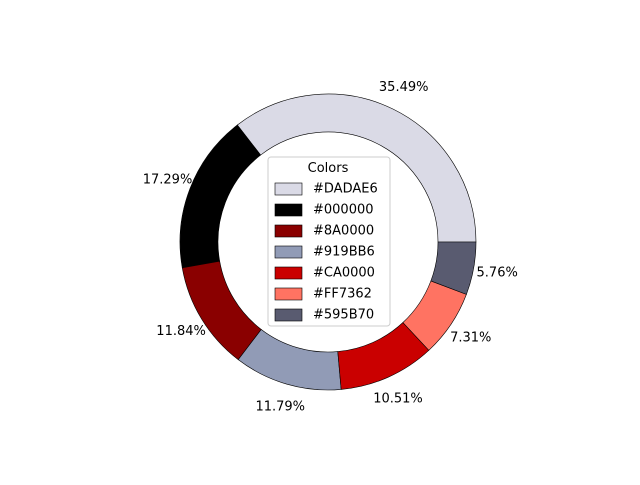  What do you see at coordinates (404, 87) in the screenshot?
I see `percent-label-0: 35.49%` at bounding box center [404, 87].